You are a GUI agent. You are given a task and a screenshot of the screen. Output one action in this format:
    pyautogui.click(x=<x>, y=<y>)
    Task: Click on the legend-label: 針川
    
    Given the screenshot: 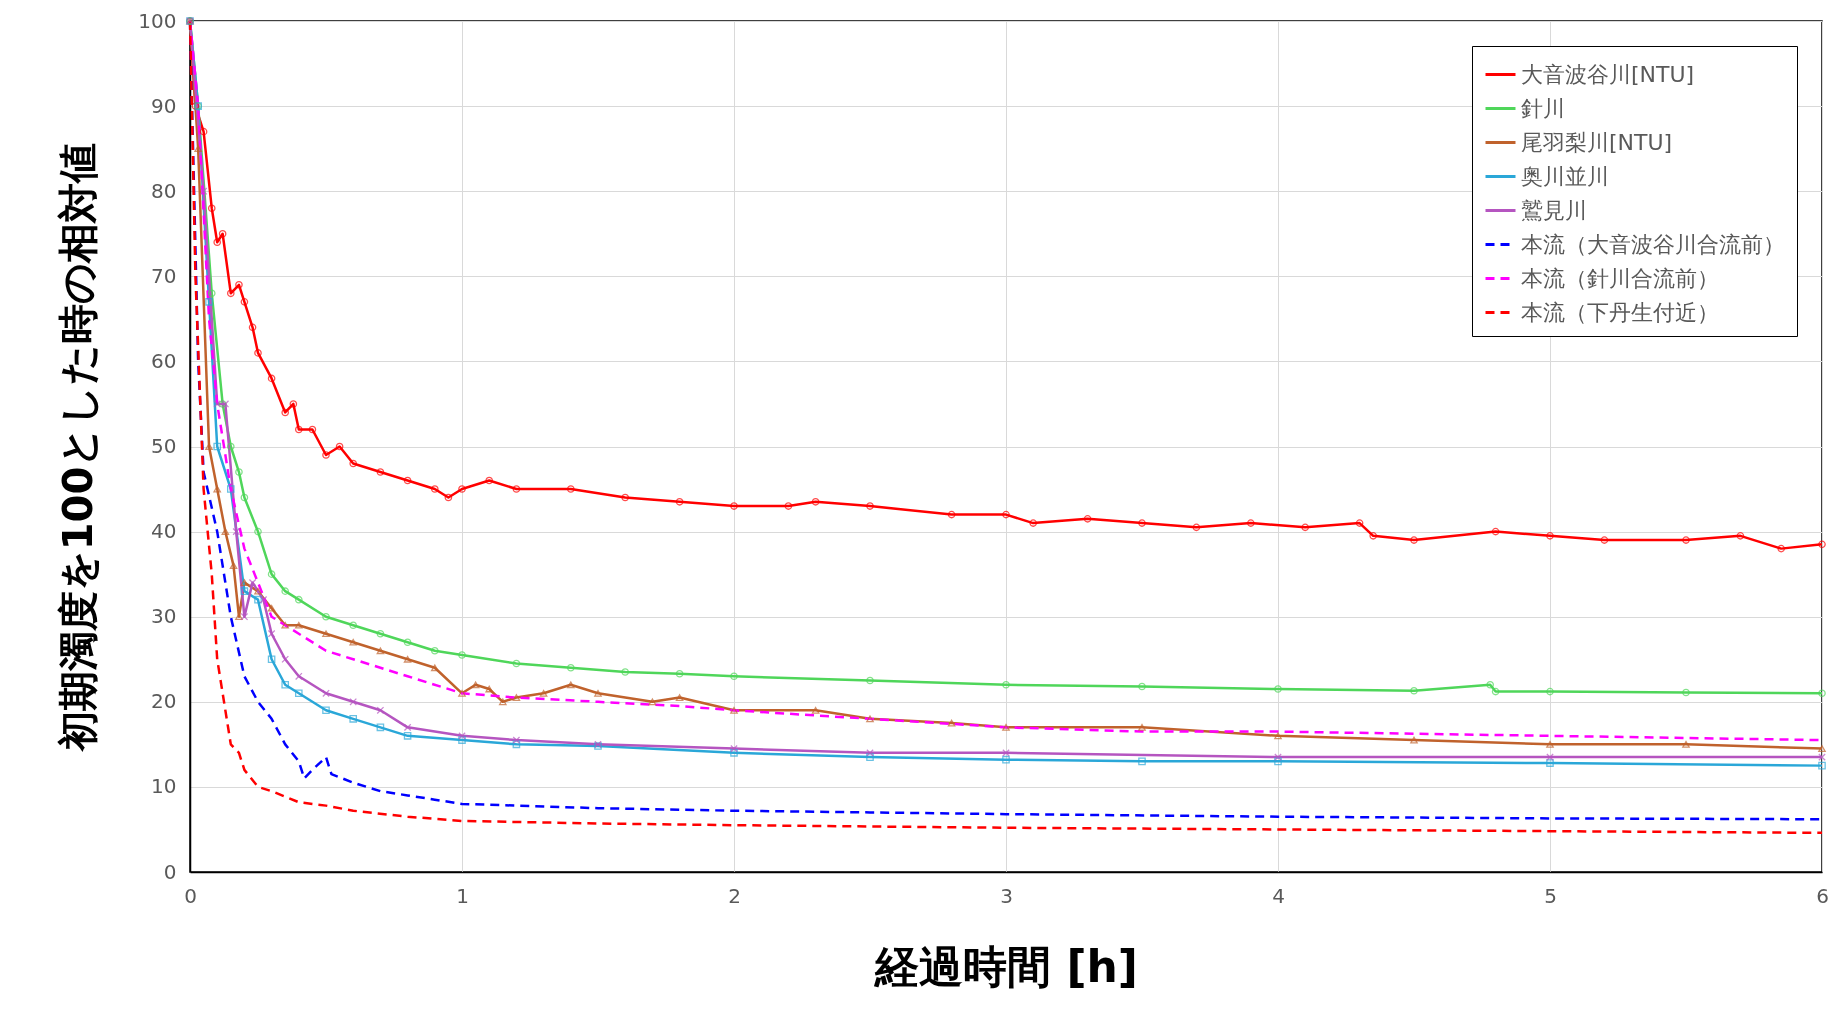 What is the action you would take?
    pyautogui.click(x=1543, y=108)
    